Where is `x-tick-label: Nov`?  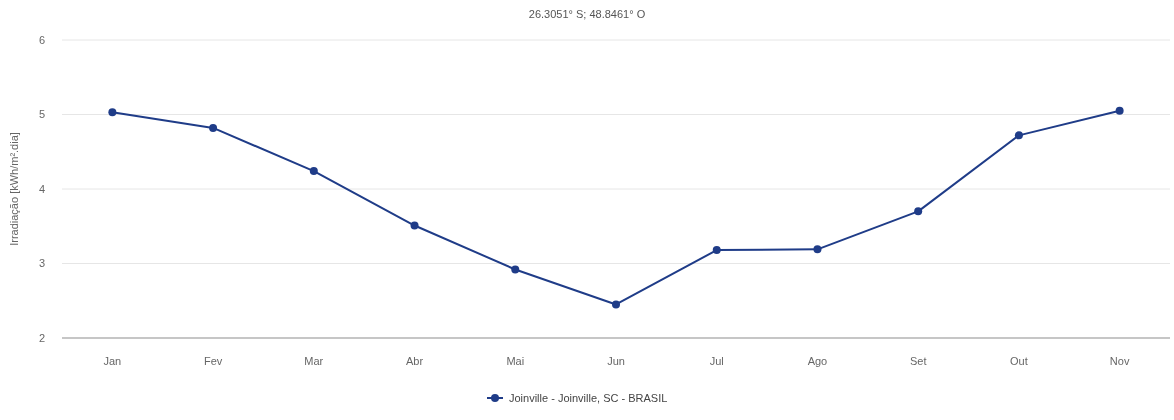
x-tick-label: Nov is located at coordinates (1119, 361).